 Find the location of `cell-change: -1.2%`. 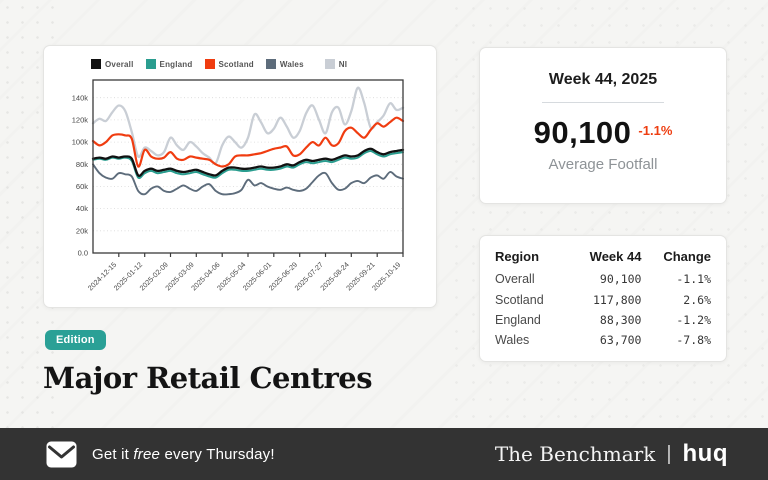

cell-change: -1.2% is located at coordinates (693, 319).